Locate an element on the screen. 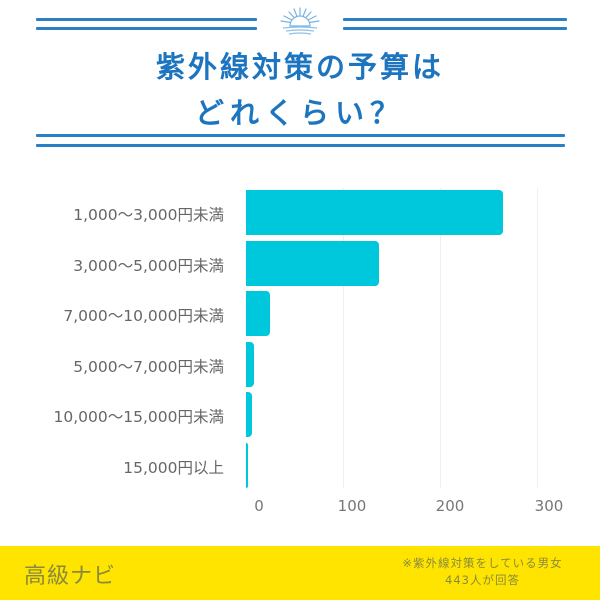 This screenshot has height=600, width=600. sun-over-waves-icon is located at coordinates (300, 21).